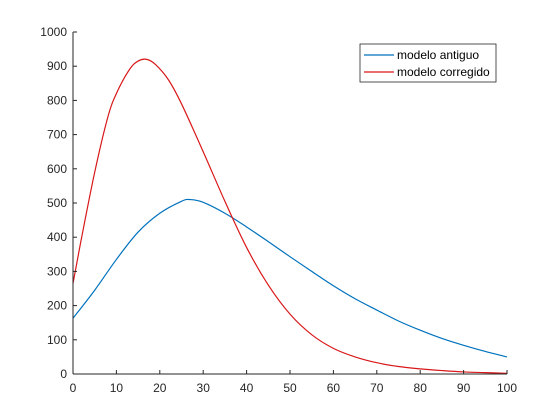  I want to click on x-tick-label: 20, so click(160, 388).